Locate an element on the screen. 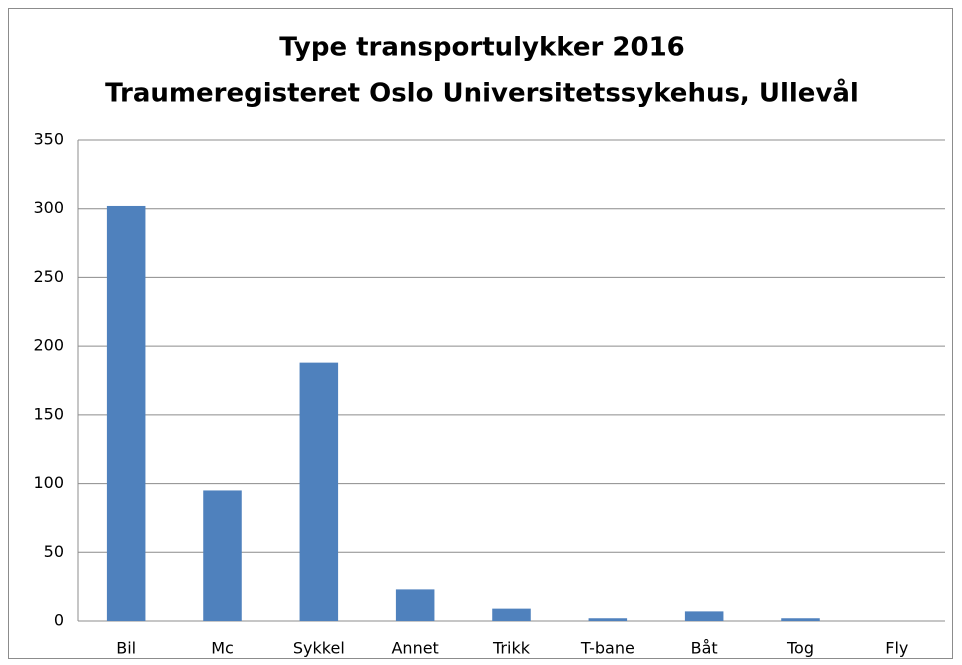 The height and width of the screenshot is (665, 962). x-tick-label: Fly is located at coordinates (896, 648).